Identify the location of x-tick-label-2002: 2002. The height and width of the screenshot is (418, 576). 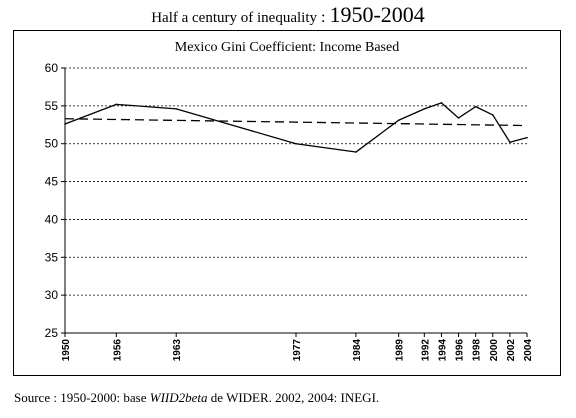
(511, 350).